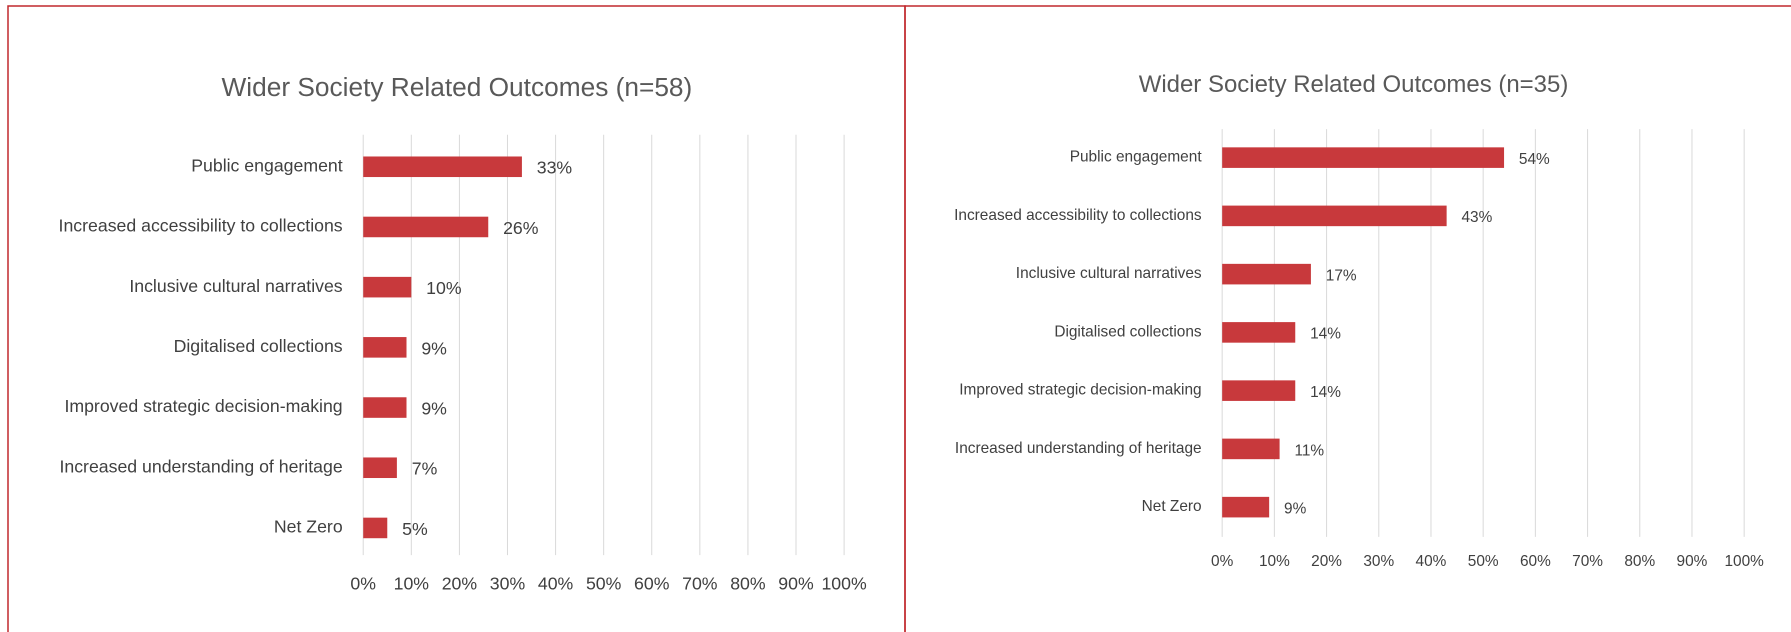  Describe the element at coordinates (444, 288) in the screenshot. I see `data-label: 10%` at that location.